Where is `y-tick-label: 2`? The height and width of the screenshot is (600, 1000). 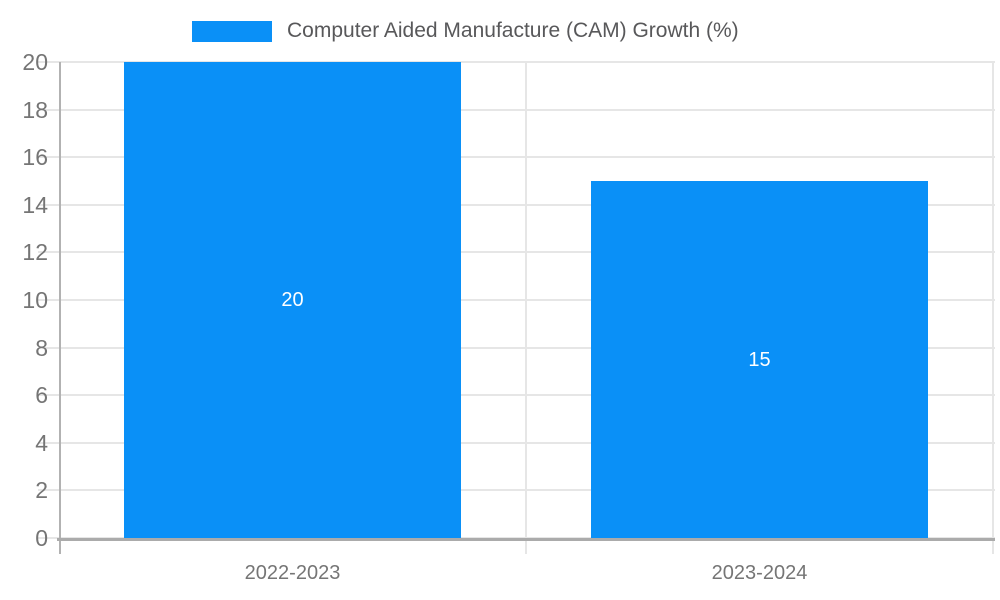
y-tick-label: 2 is located at coordinates (41, 490).